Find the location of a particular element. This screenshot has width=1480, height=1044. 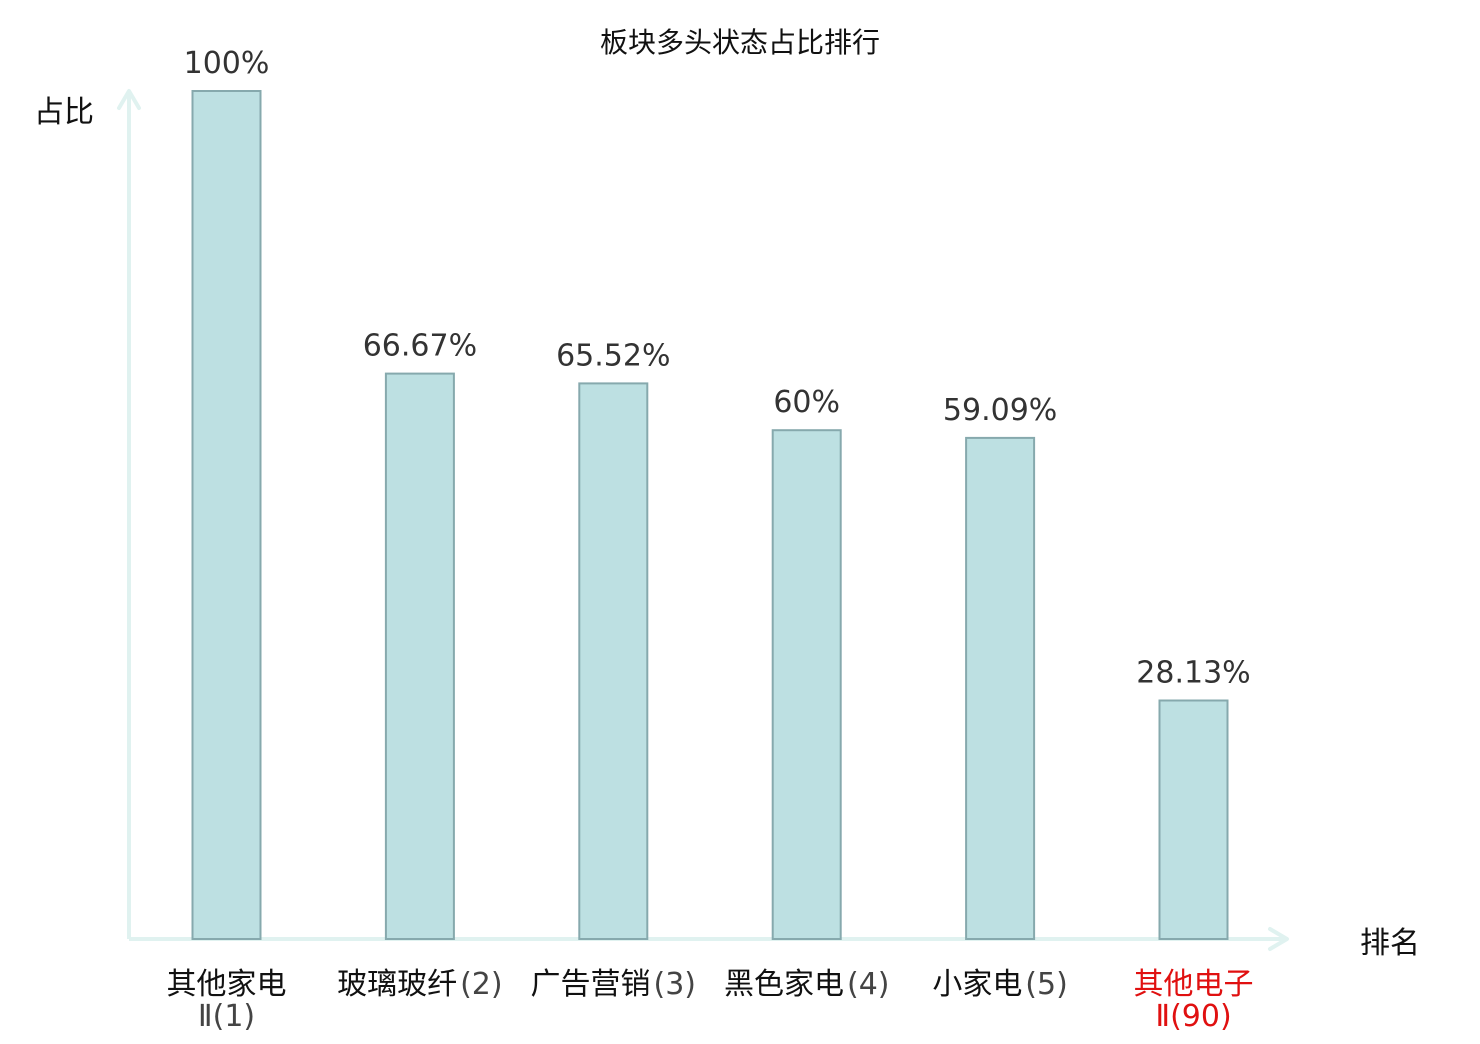

category-label: 玻璃玻纤 (2) is located at coordinates (420, 984).